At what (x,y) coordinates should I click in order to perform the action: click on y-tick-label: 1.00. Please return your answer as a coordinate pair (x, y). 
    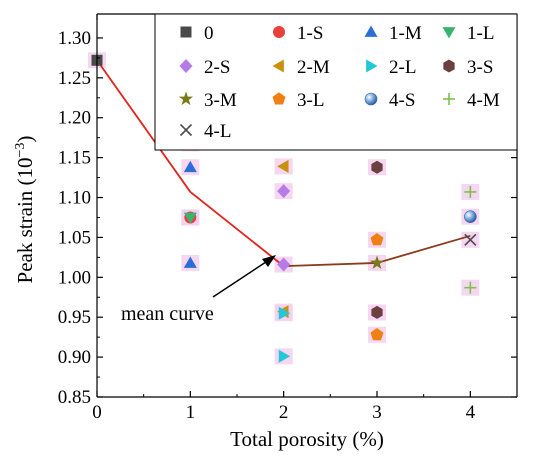
    Looking at the image, I should click on (74, 277).